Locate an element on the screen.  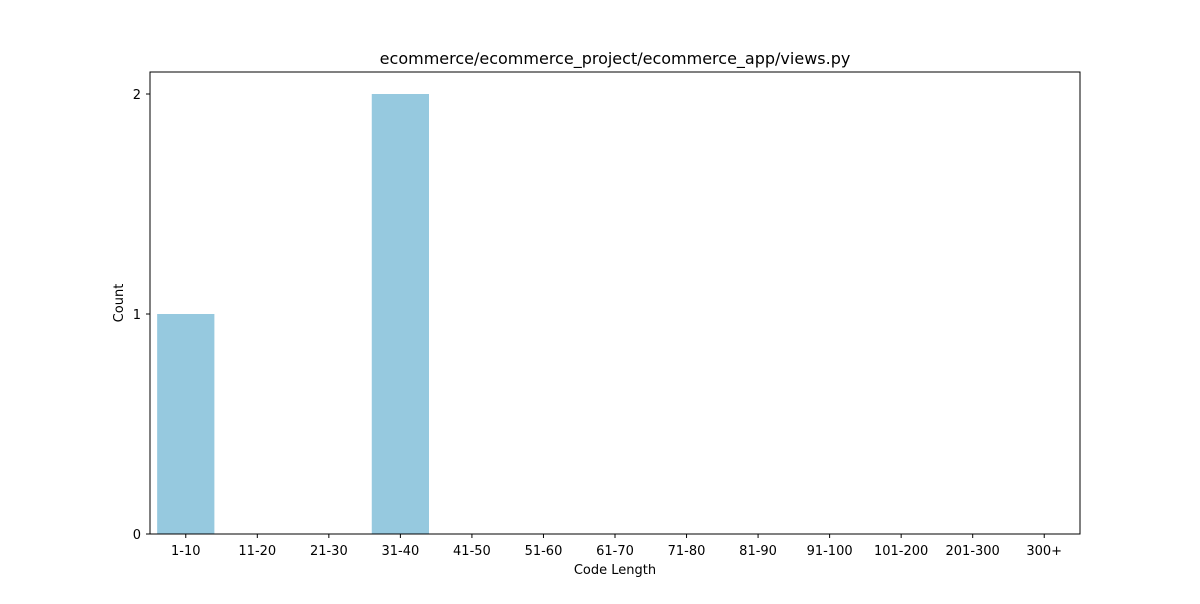
x-tick-label: 31-40 is located at coordinates (400, 551).